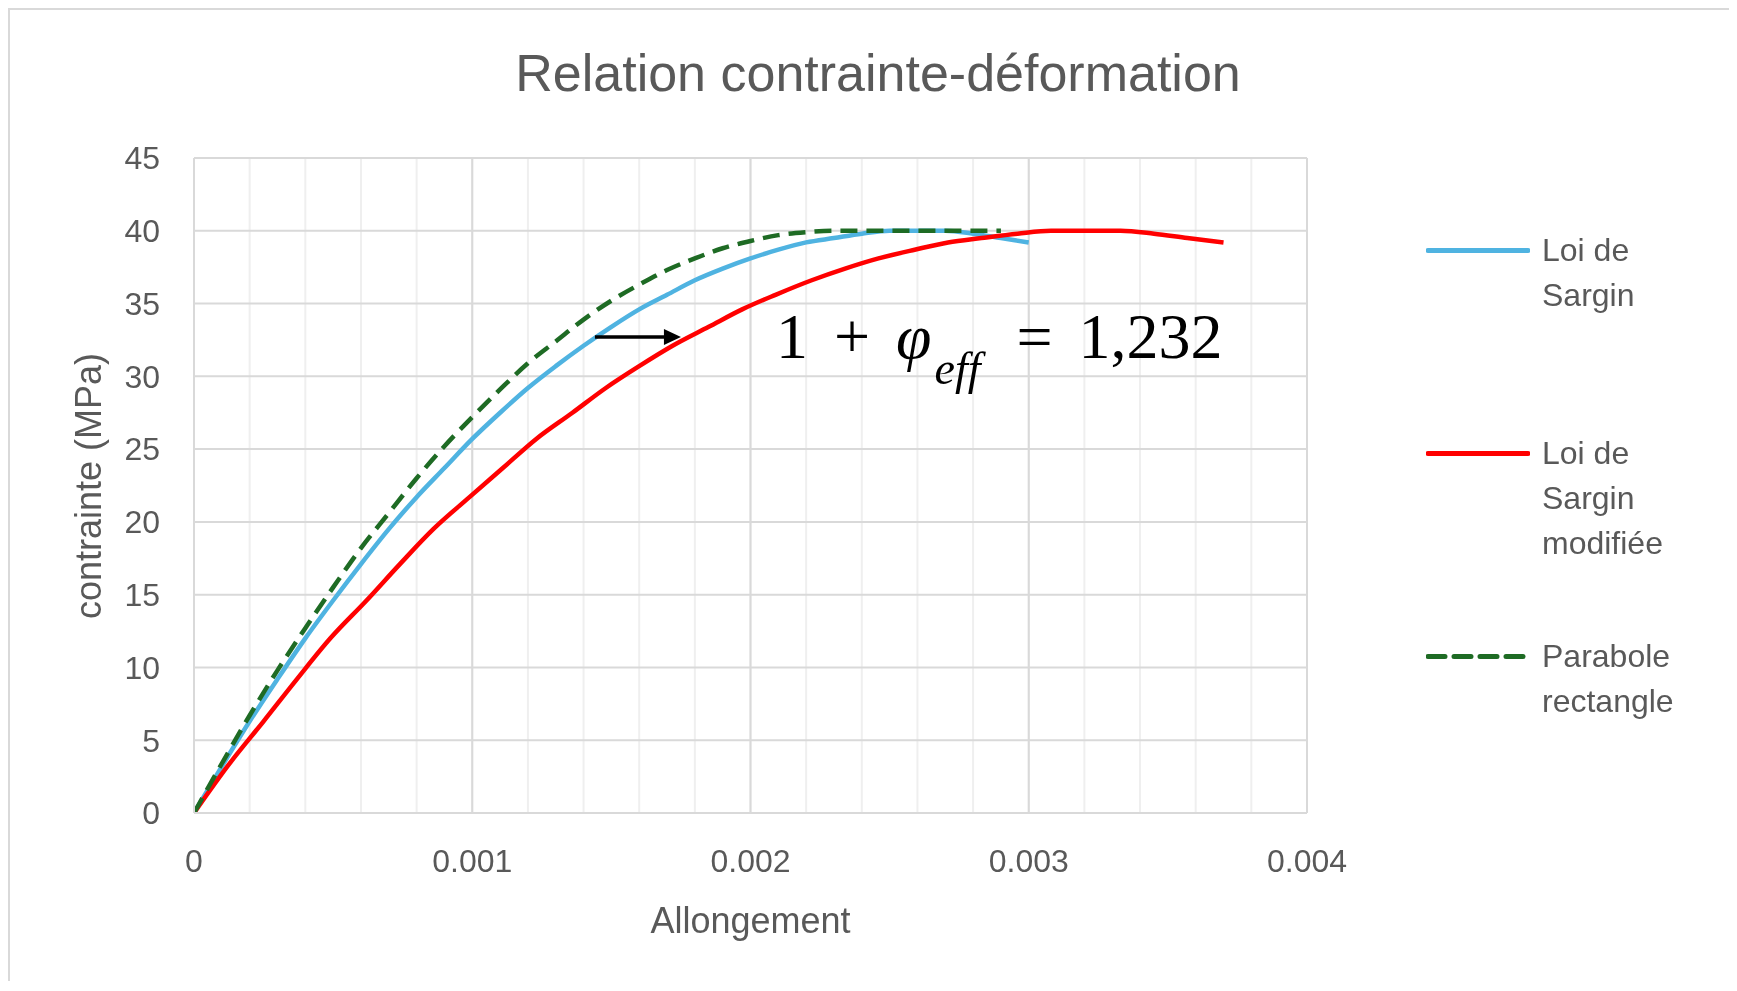 The width and height of the screenshot is (1737, 991). What do you see at coordinates (142, 303) in the screenshot?
I see `y-tick-label: 35` at bounding box center [142, 303].